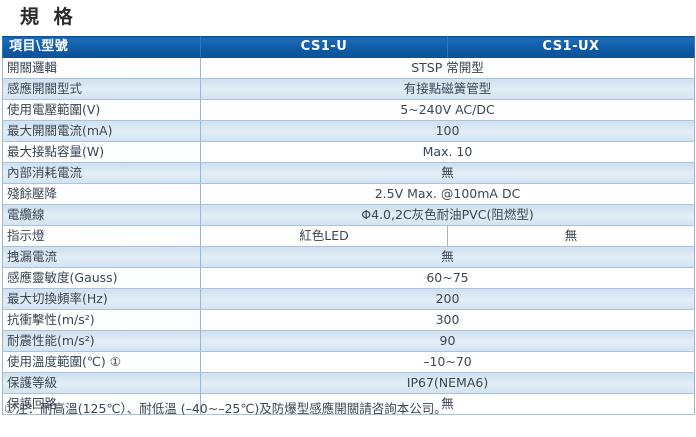  I want to click on column-header-cs1-u: CS1-U, so click(324, 47).